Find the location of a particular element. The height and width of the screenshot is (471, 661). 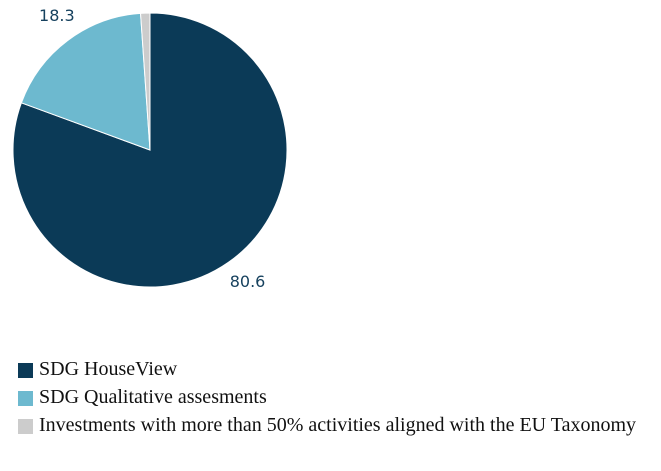

legend-label: SDG Qualitative assesments is located at coordinates (153, 397).